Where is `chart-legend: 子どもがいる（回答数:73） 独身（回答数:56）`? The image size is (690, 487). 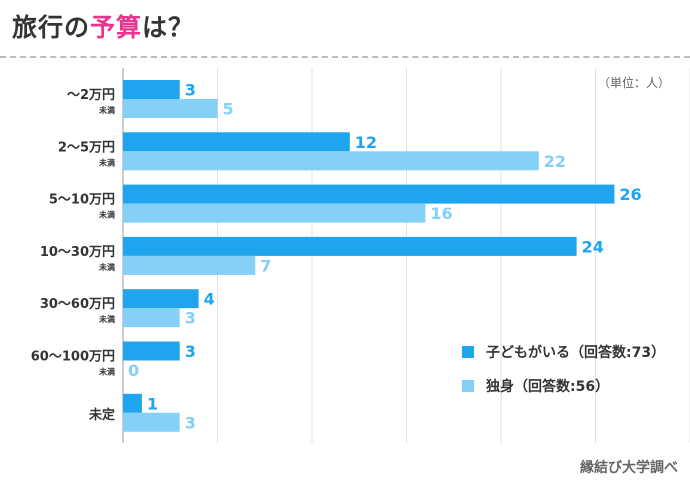
chart-legend: 子どもがいる（回答数:73） 独身（回答数:56） is located at coordinates (563, 377).